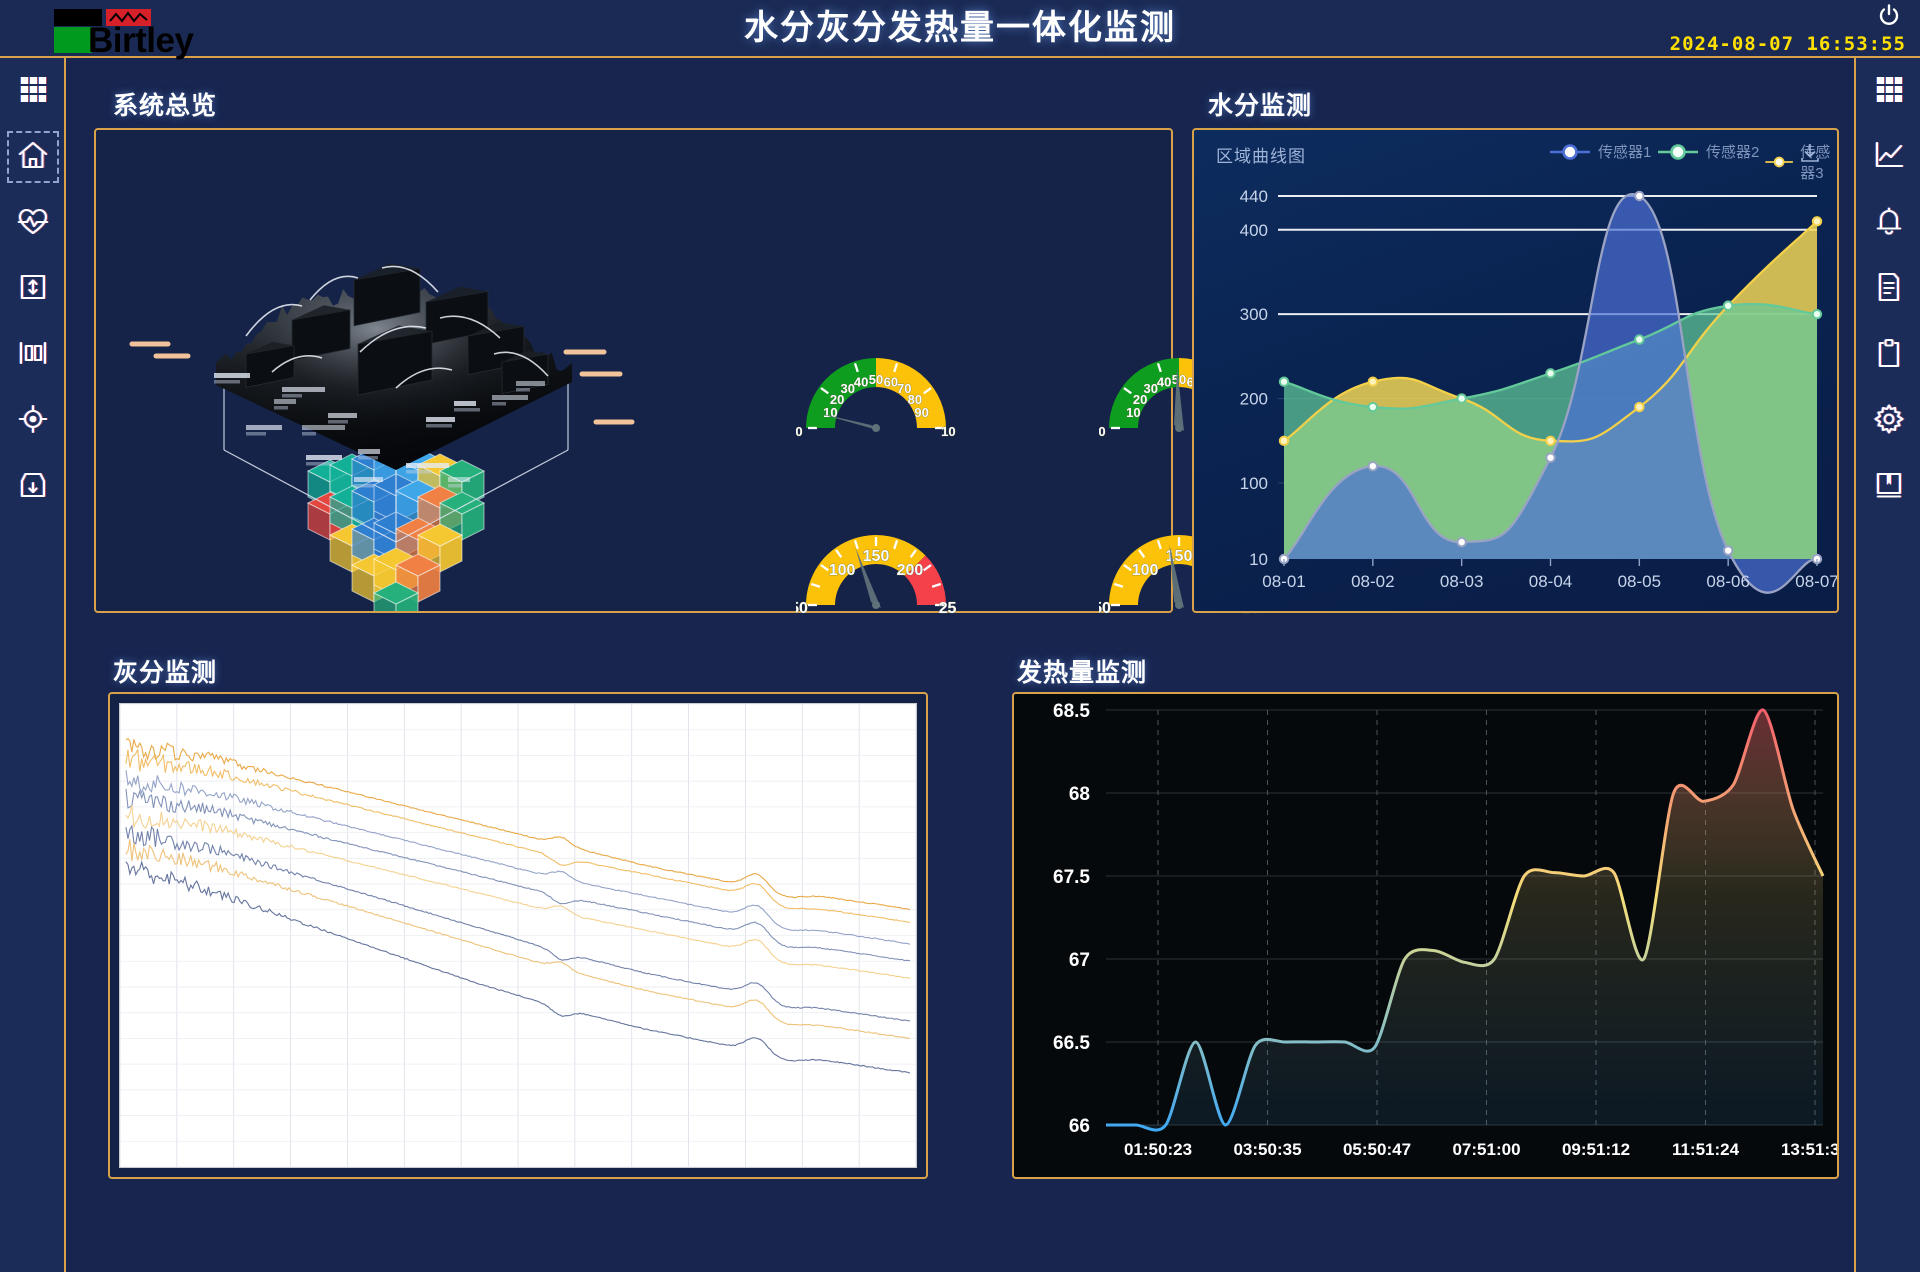 This screenshot has width=1920, height=1272. I want to click on gear-icon, so click(1889, 421).